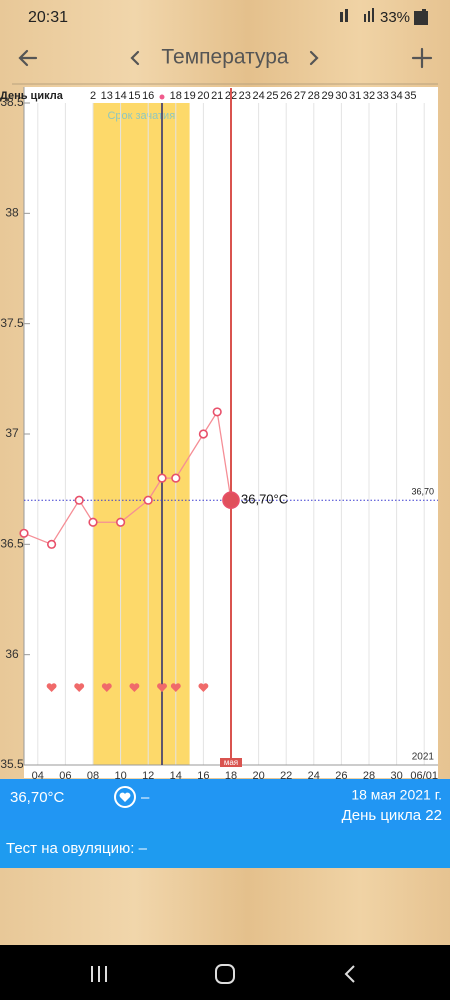 The width and height of the screenshot is (450, 1005). Describe the element at coordinates (77, 848) in the screenshot. I see `ovulation-test: Тест на овуляцию: –` at that location.